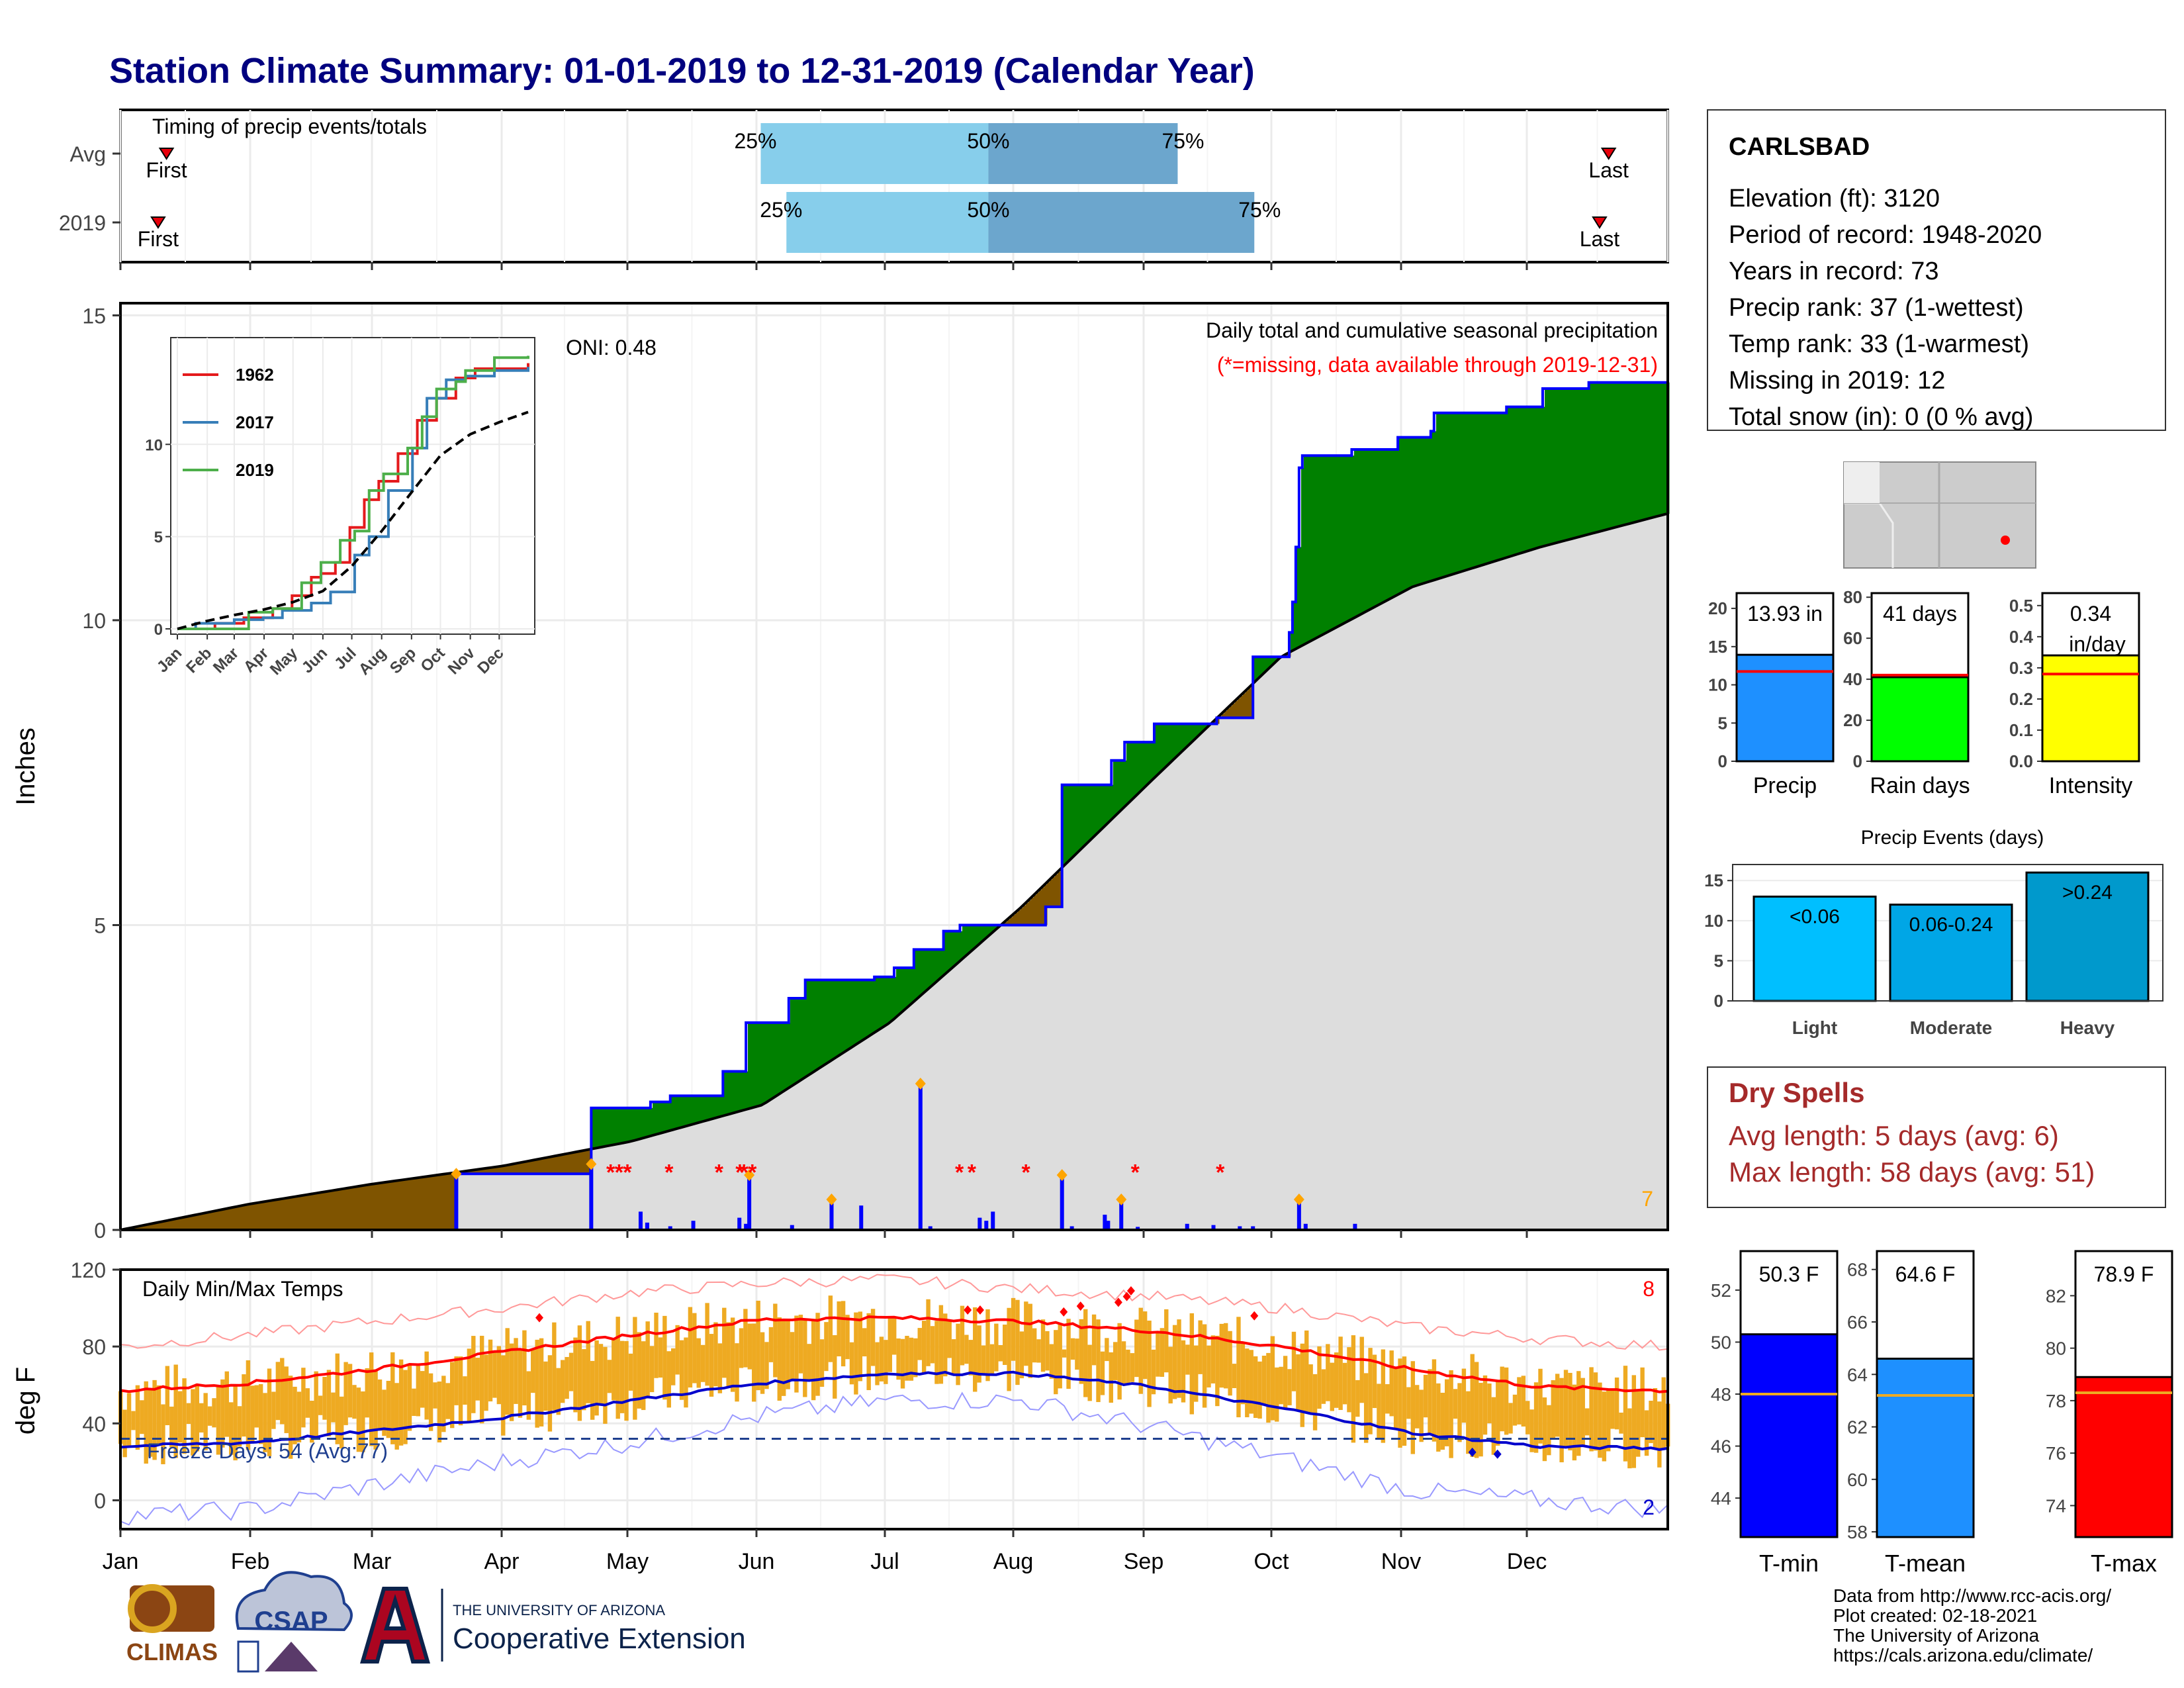 The image size is (2184, 1688). I want to click on timing-pct-label: 25%, so click(755, 141).